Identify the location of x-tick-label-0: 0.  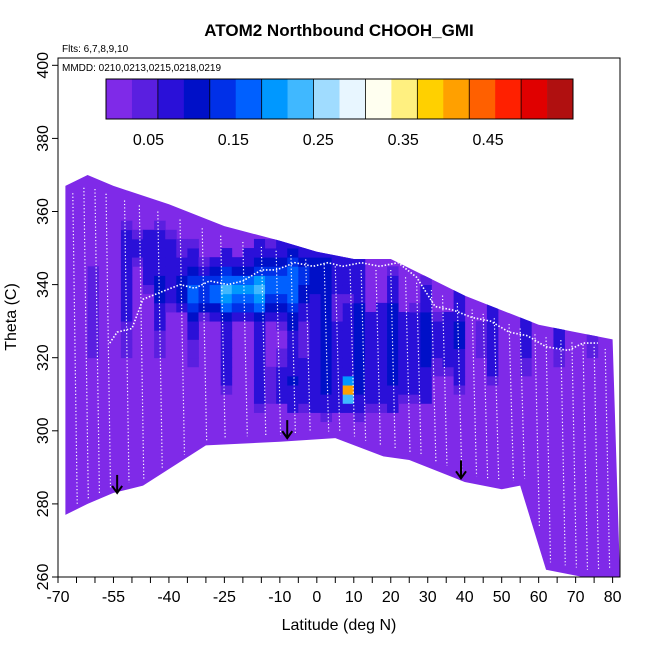
(316, 597).